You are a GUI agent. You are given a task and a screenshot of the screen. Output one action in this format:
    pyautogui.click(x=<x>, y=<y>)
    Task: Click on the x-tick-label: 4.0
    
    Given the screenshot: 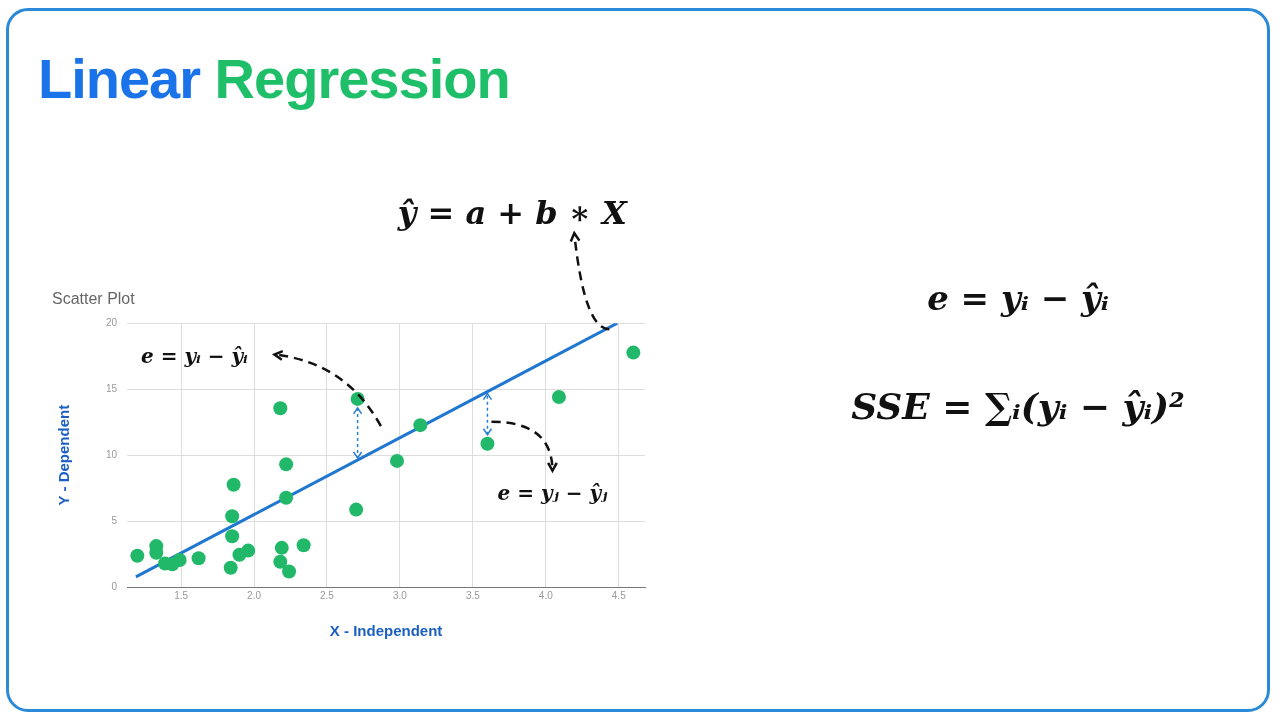 What is the action you would take?
    pyautogui.click(x=546, y=595)
    